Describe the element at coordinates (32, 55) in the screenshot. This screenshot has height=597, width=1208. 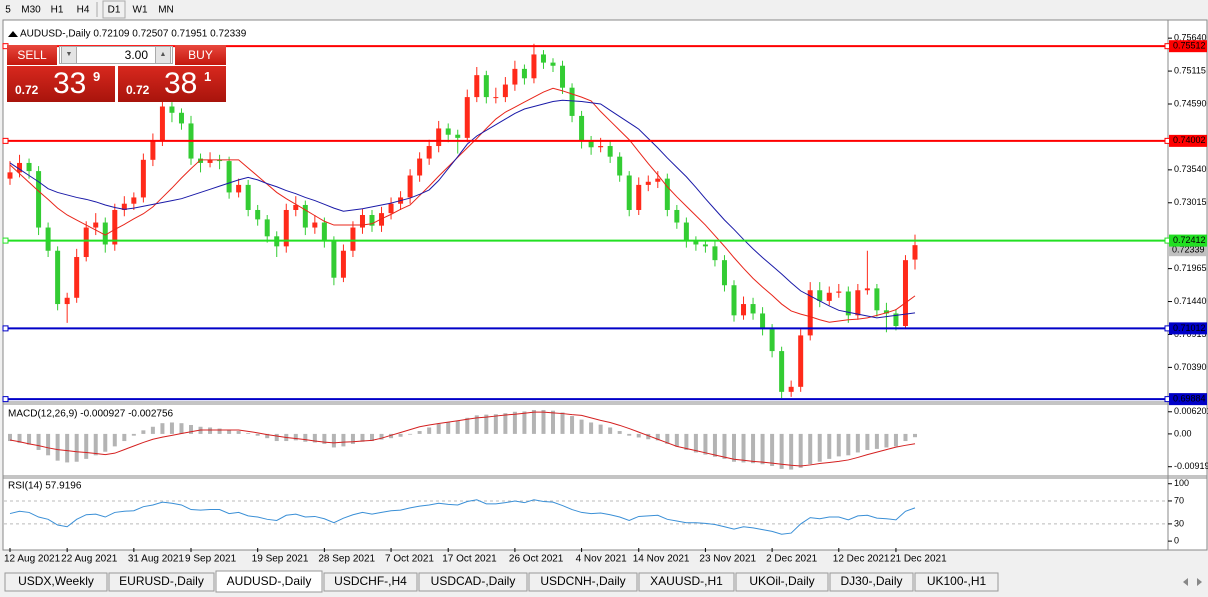
I see `sell-button: SELL` at that location.